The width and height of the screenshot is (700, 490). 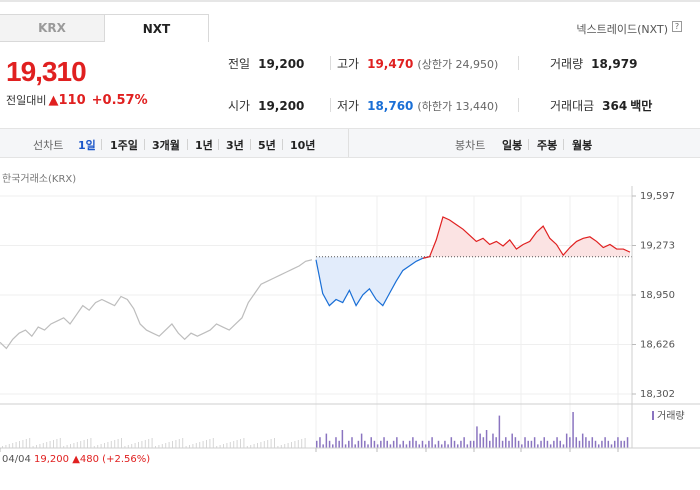 What do you see at coordinates (526, 237) in the screenshot?
I see `up-line` at bounding box center [526, 237].